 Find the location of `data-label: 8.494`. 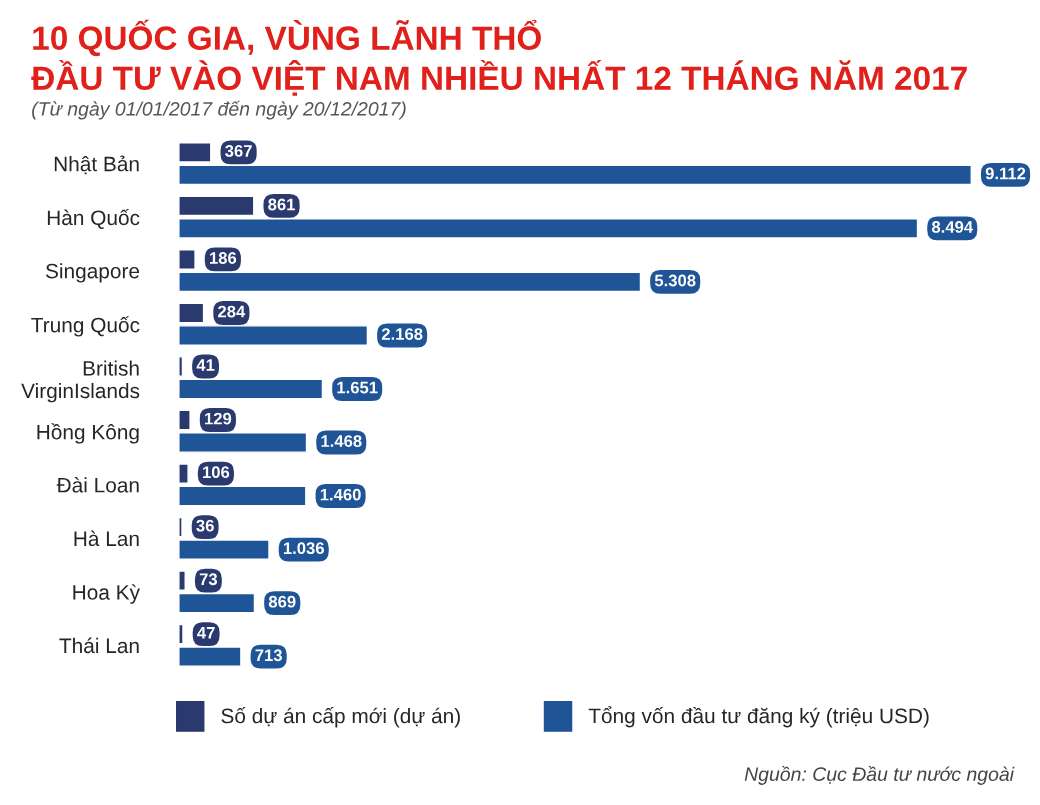

data-label: 8.494 is located at coordinates (952, 227).